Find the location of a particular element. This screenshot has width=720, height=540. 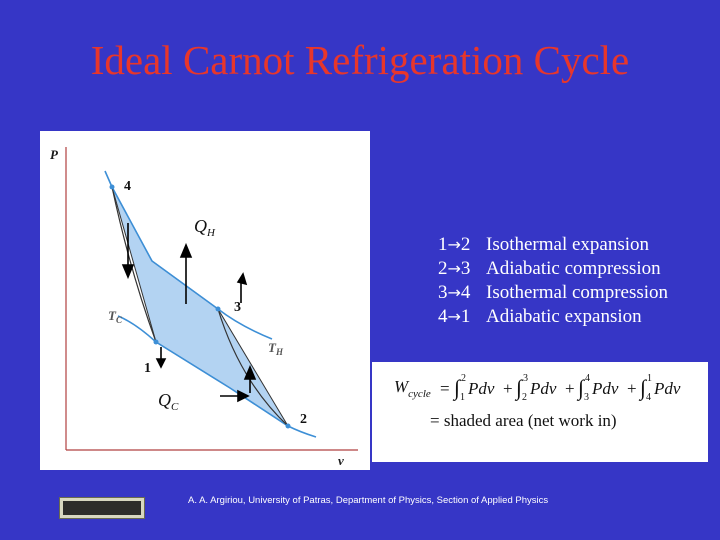

equals-sign: = is located at coordinates (445, 388).